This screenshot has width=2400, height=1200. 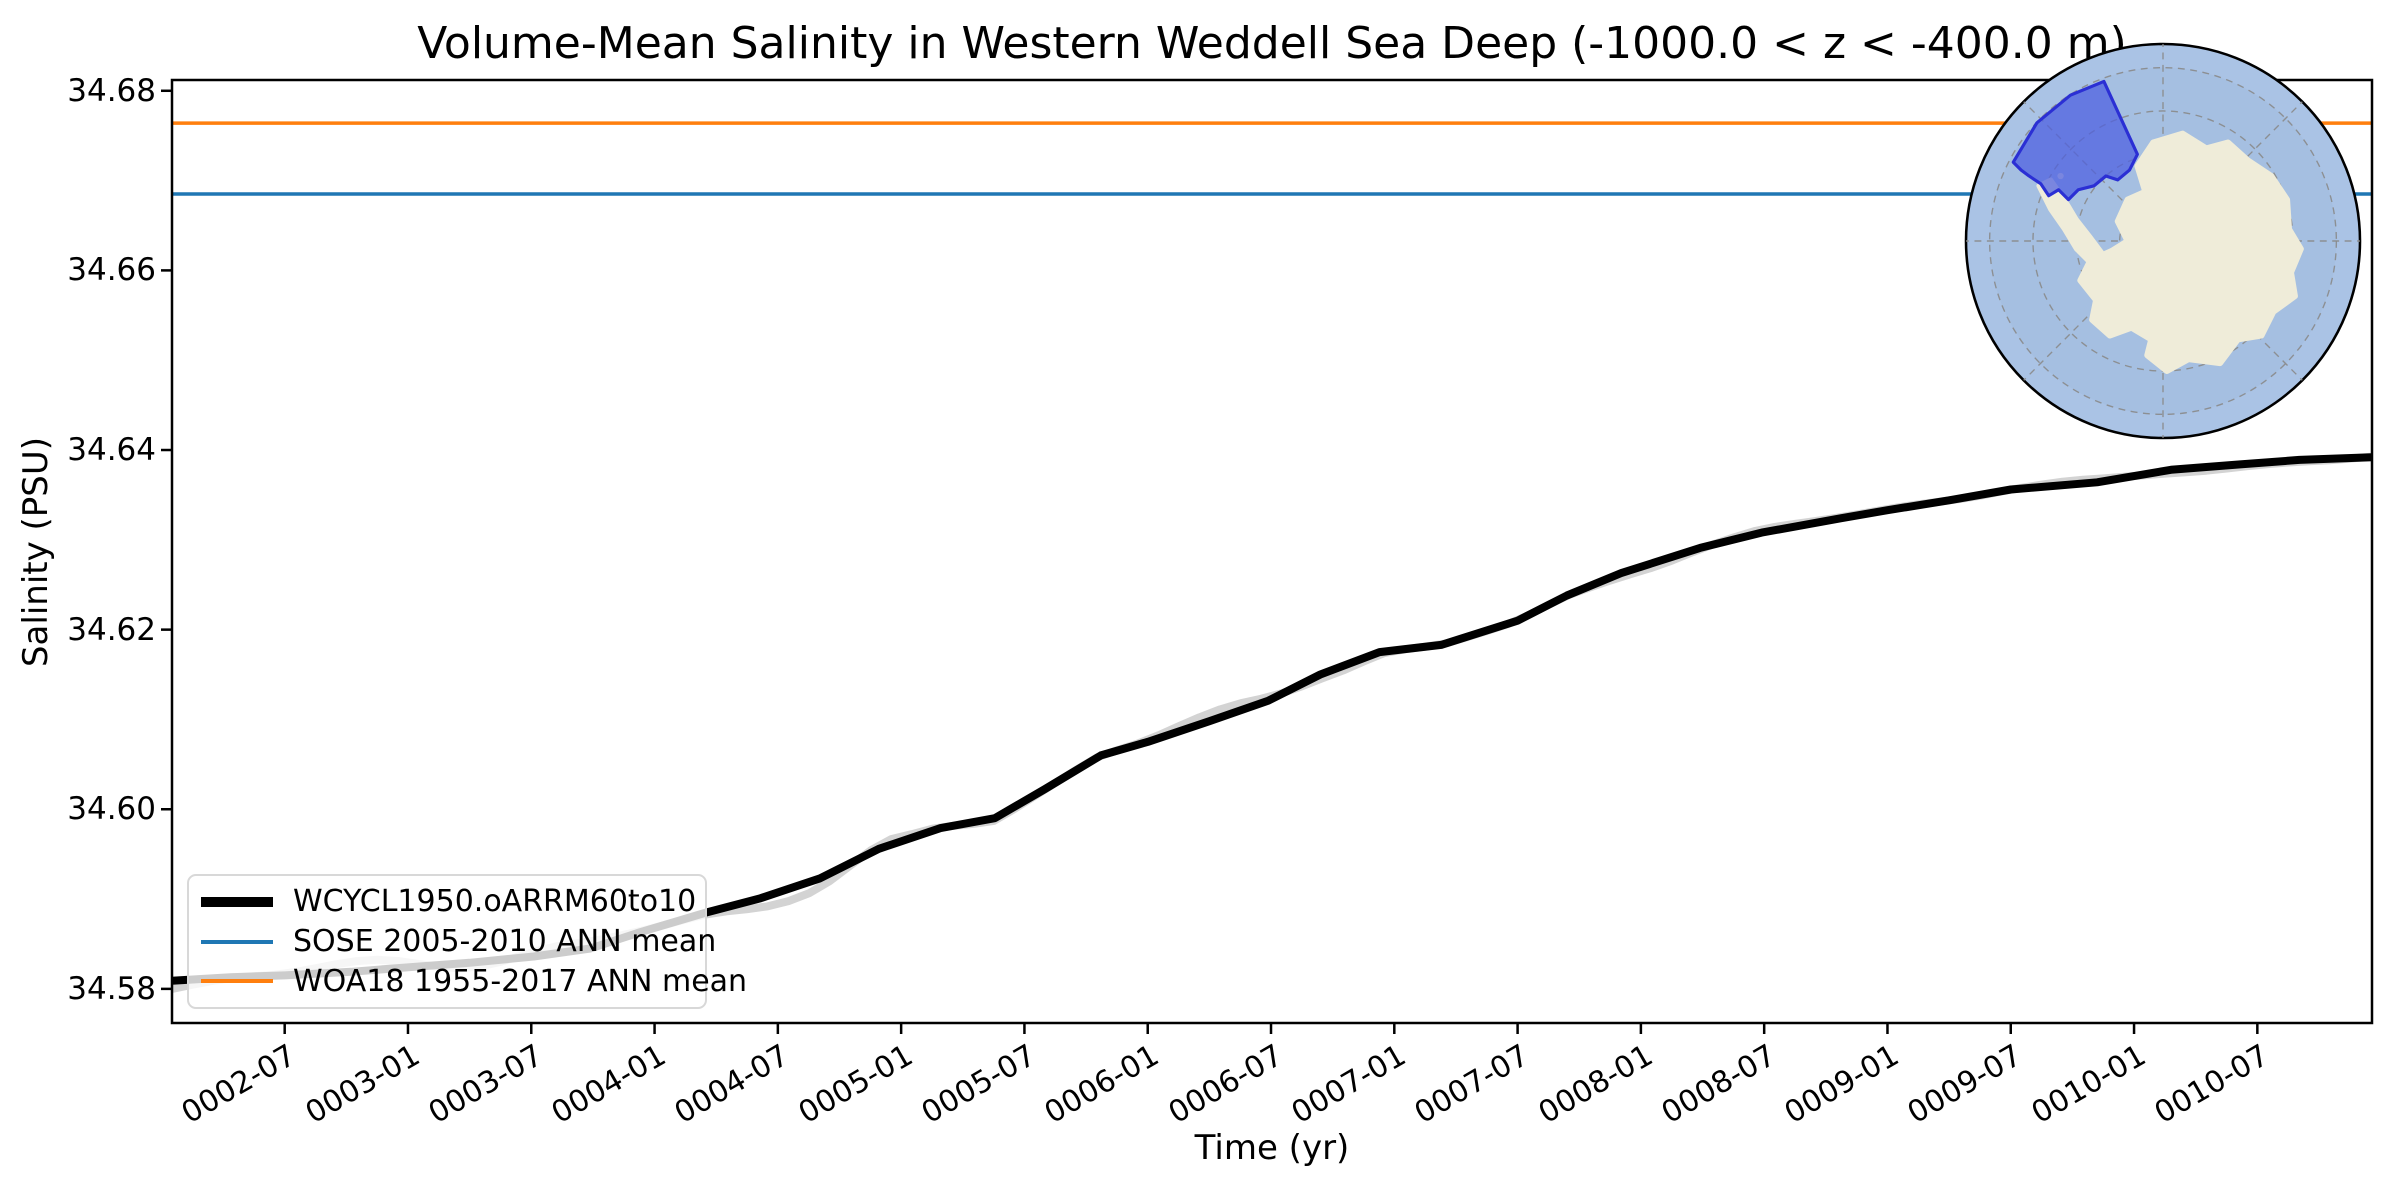 I want to click on legend-label: WCYCL1950.oARRM60to10, so click(x=495, y=902).